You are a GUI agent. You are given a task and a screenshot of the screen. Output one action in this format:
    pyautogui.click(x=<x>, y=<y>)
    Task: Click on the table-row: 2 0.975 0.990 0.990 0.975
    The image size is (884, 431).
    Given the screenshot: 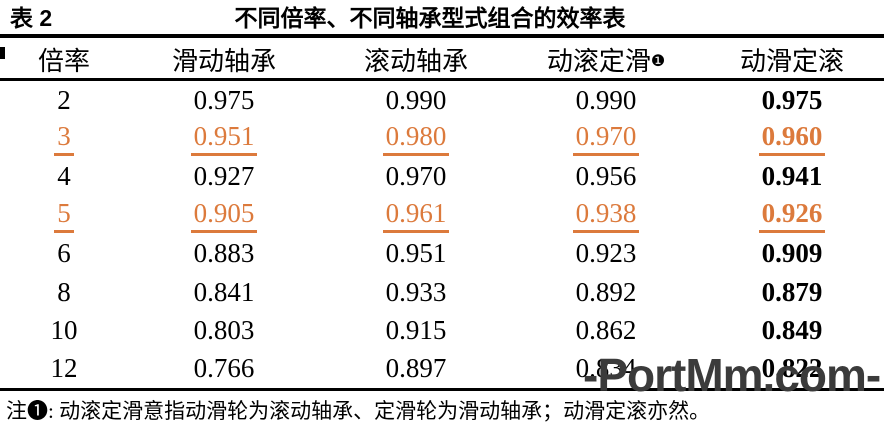 What is the action you would take?
    pyautogui.click(x=442, y=100)
    